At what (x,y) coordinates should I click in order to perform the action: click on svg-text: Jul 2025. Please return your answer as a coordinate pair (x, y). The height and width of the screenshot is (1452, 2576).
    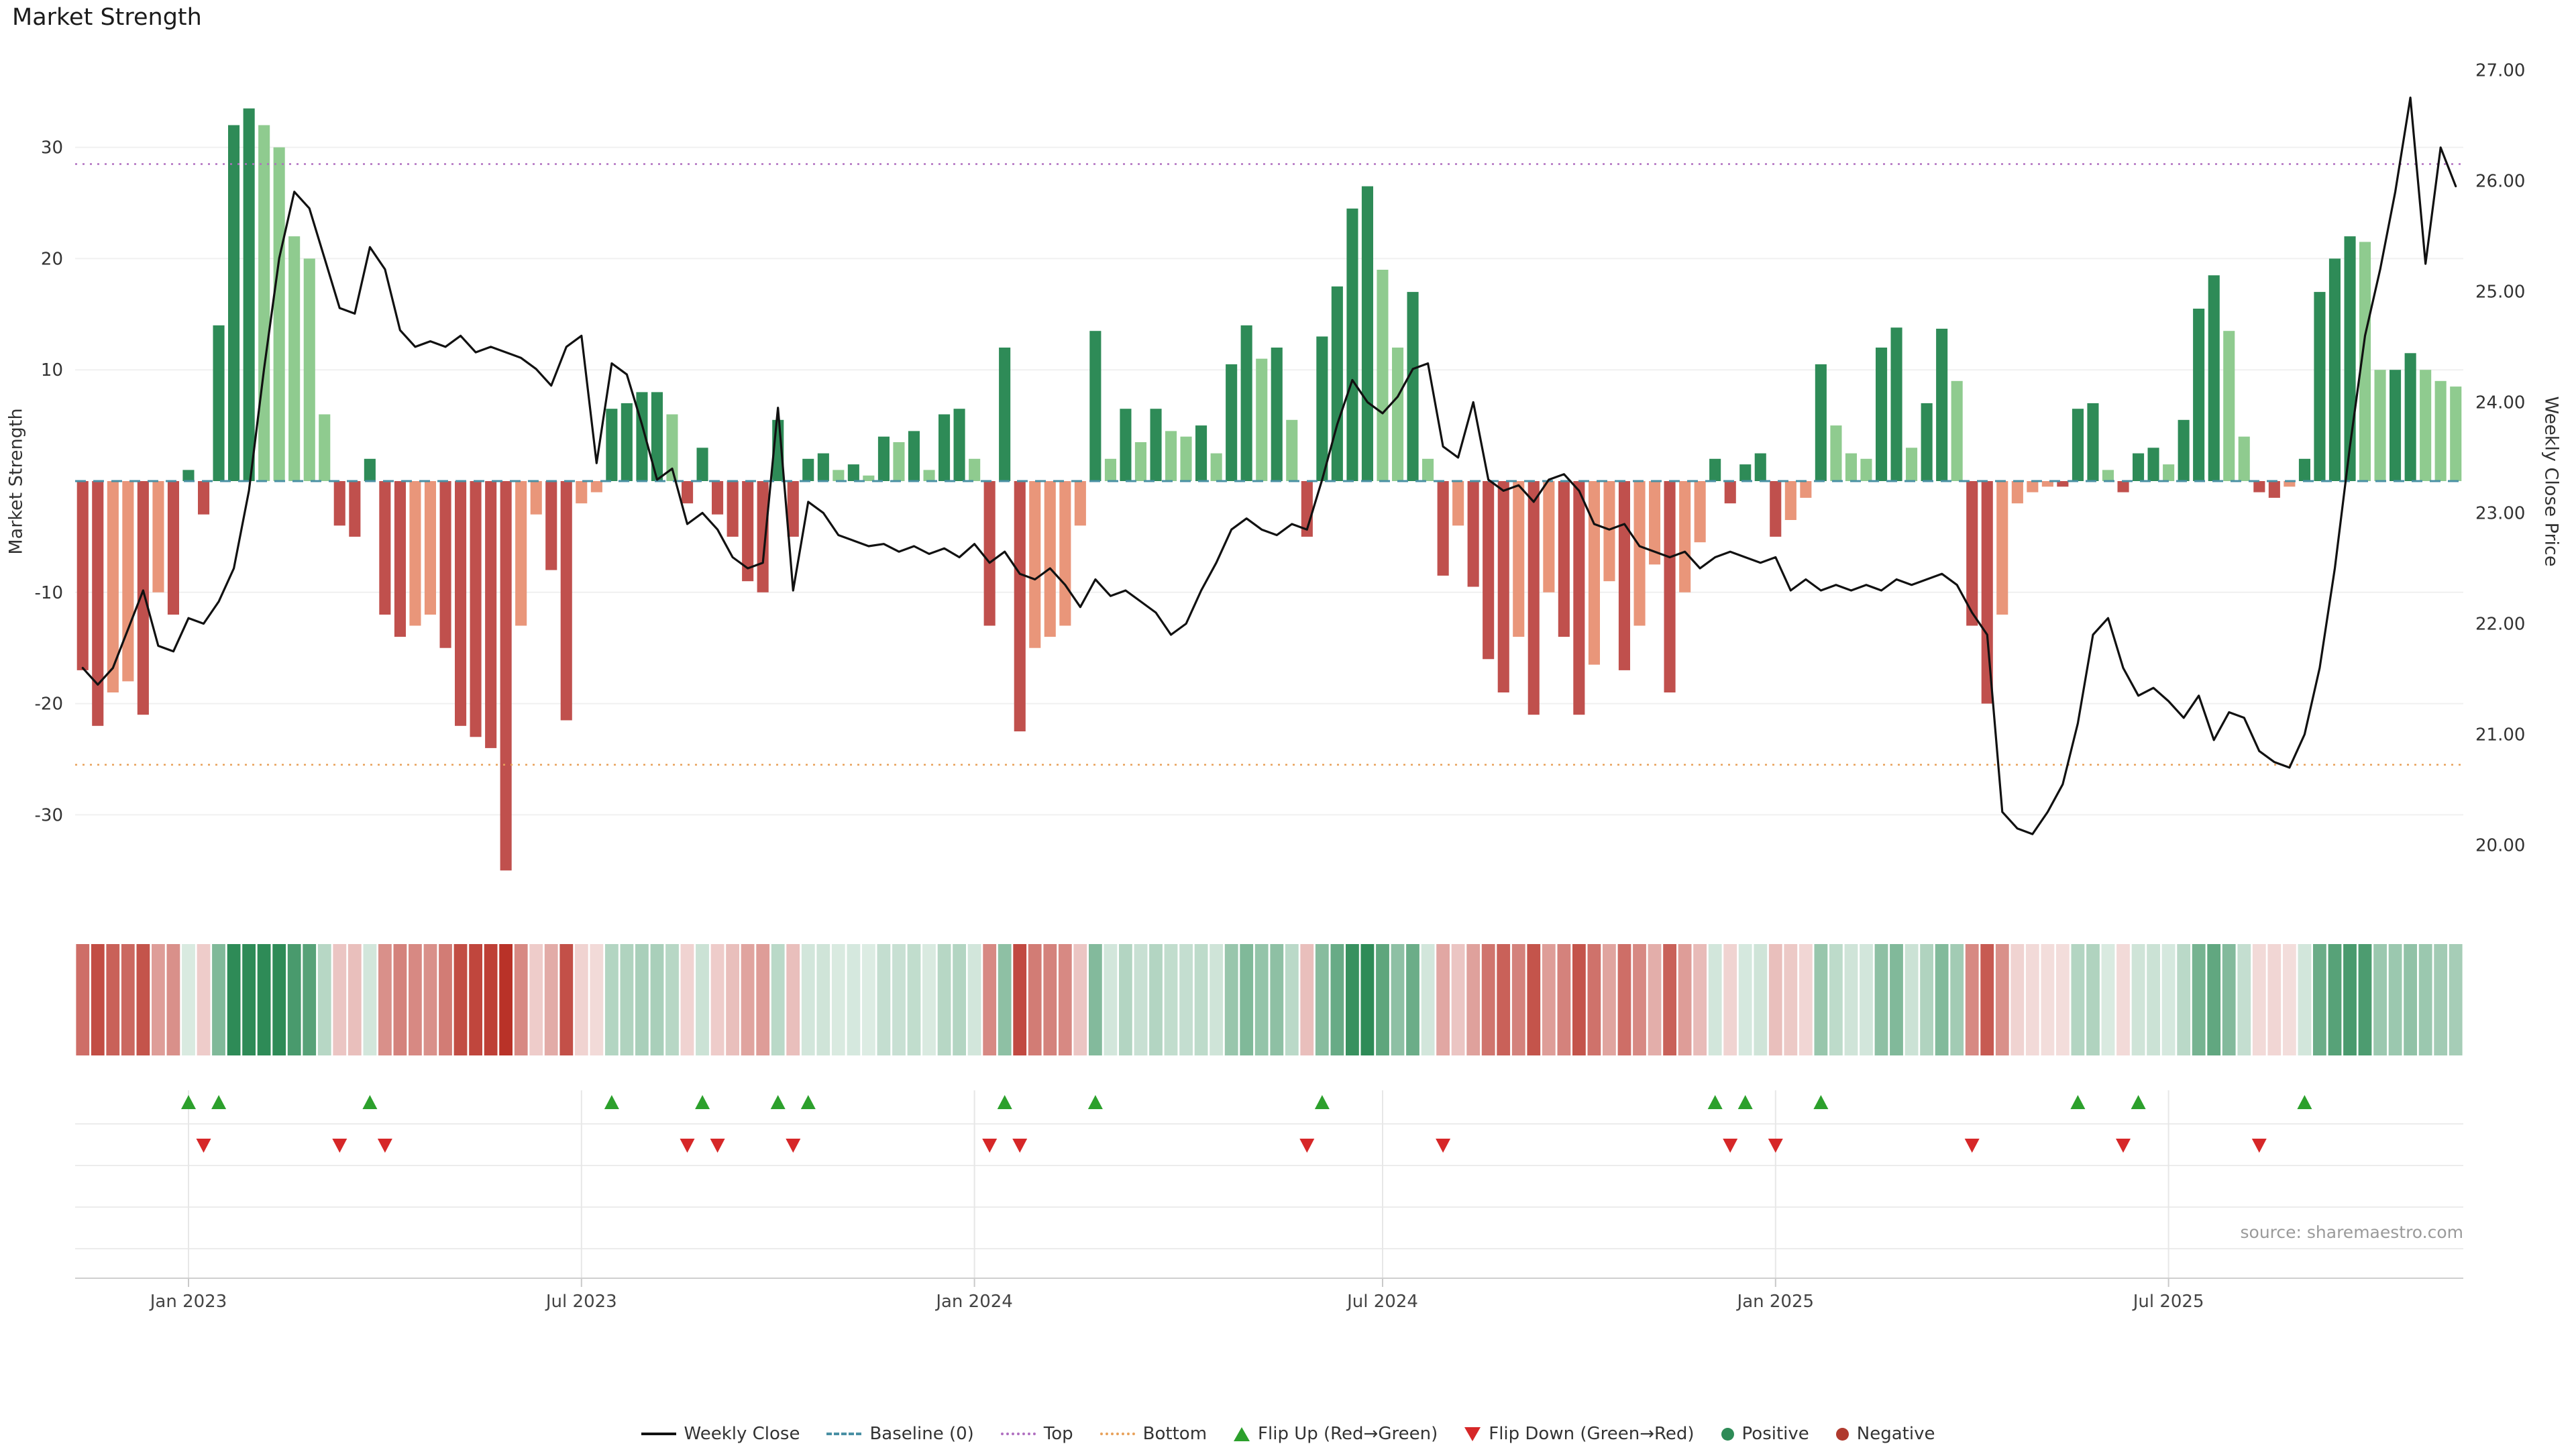
    Looking at the image, I should click on (2168, 1302).